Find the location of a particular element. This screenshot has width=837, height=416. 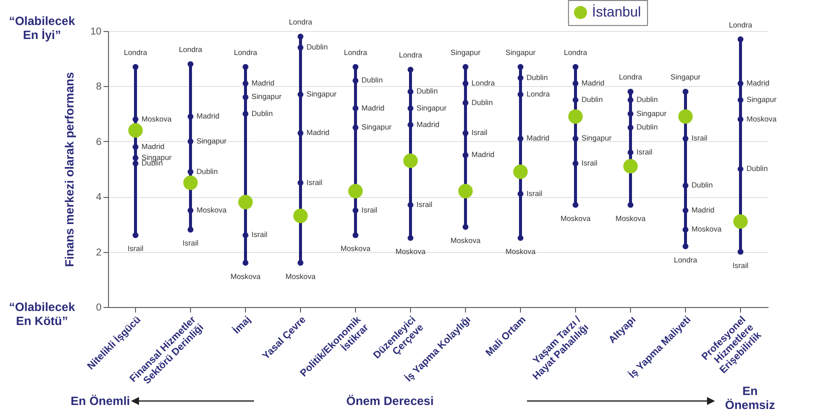

y-tick-label: 8 is located at coordinates (99, 87).